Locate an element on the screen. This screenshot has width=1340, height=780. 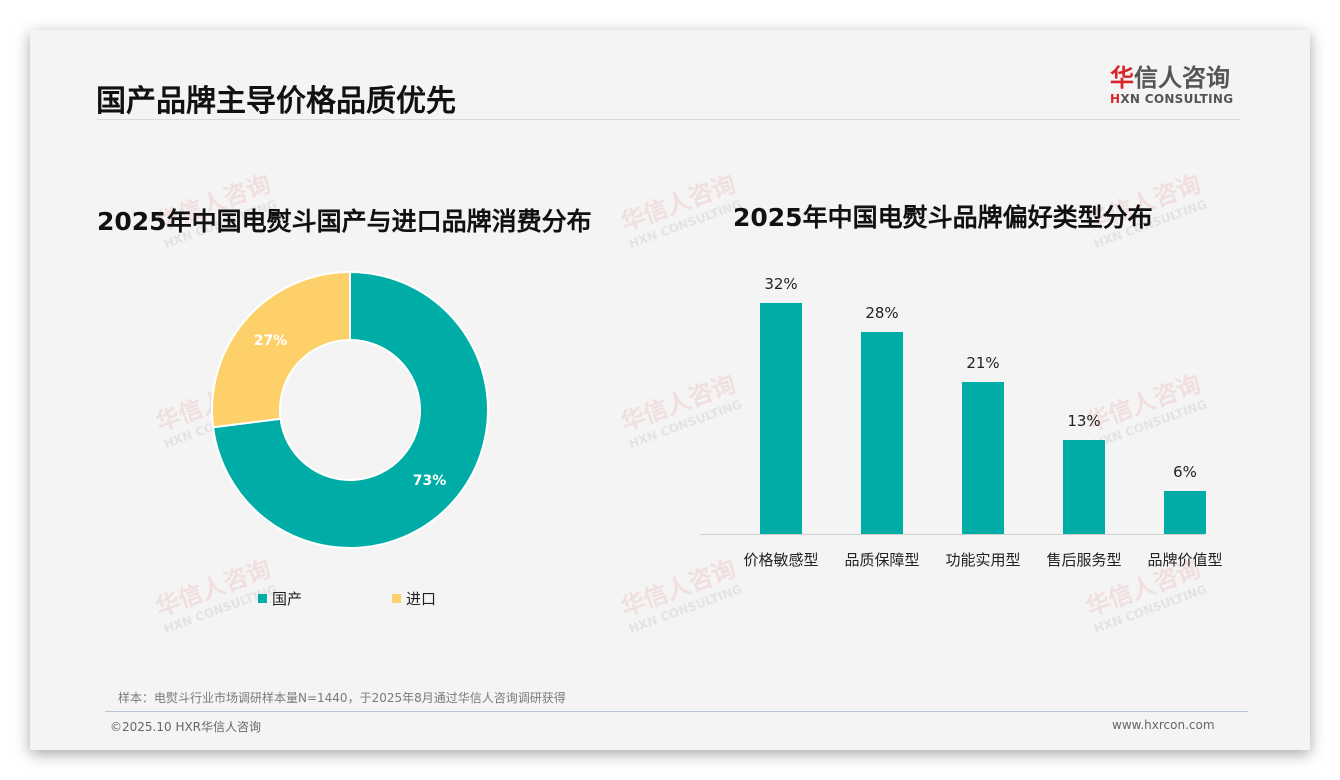
bar-category-label: 价格敏感型 is located at coordinates (781, 560).